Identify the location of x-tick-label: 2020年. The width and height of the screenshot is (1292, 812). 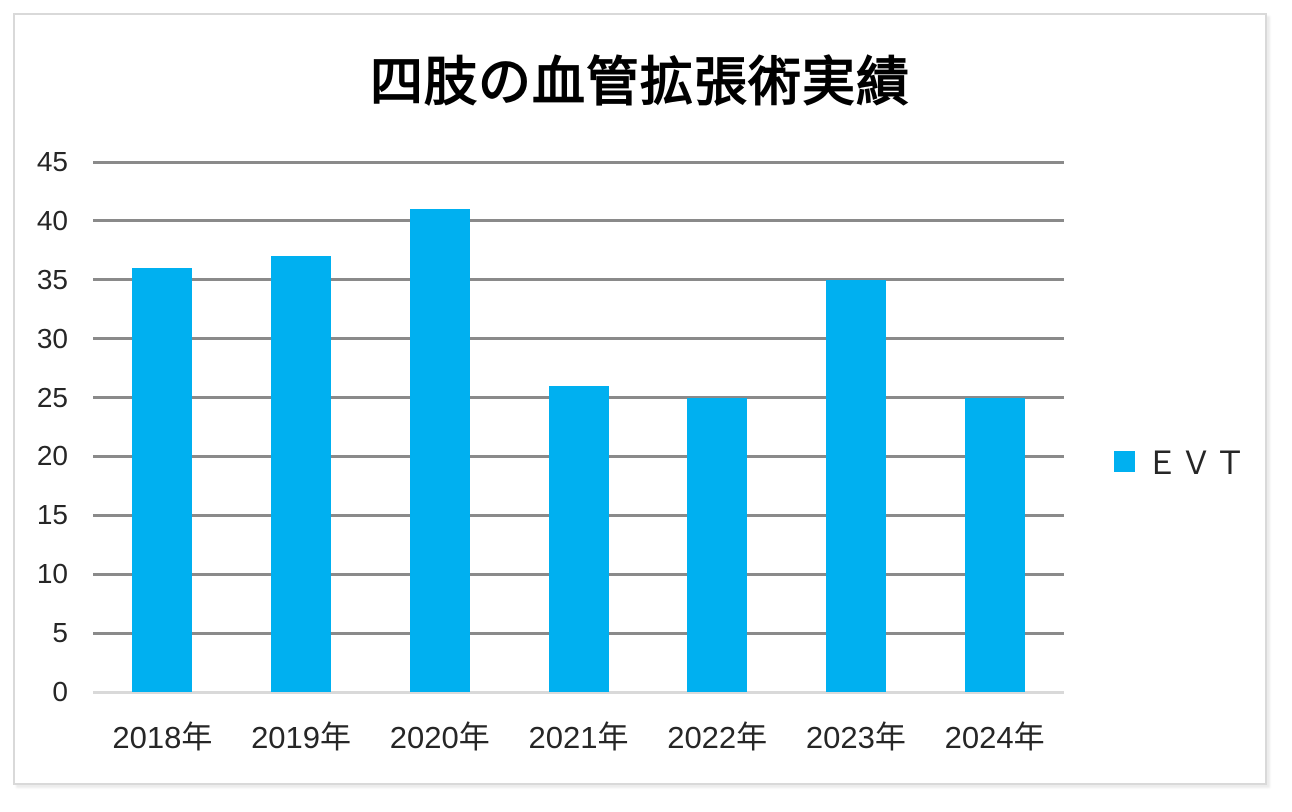
(439, 737).